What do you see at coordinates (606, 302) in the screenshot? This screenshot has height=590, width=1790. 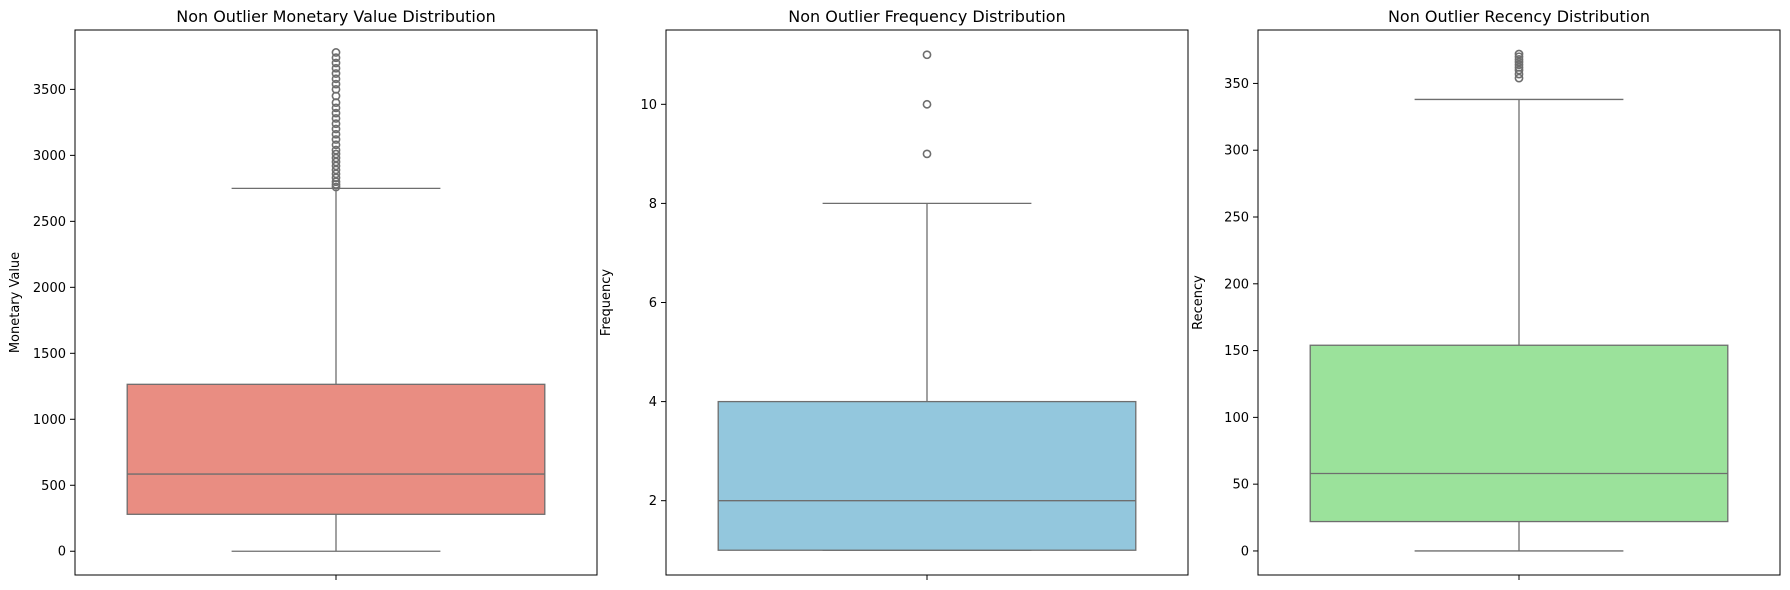 I see `y-axis-label-frequency: Frequency` at bounding box center [606, 302].